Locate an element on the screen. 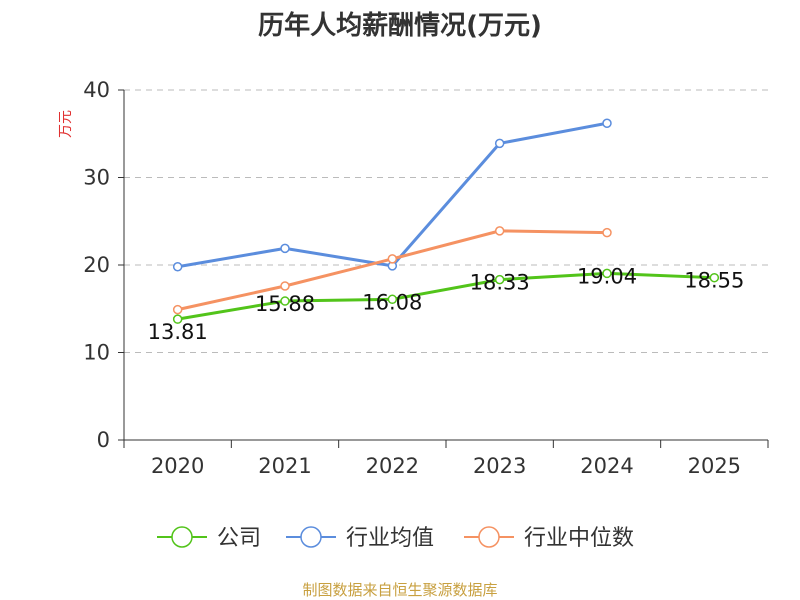 The height and width of the screenshot is (600, 800). y-tick-label: 10 is located at coordinates (96, 353).